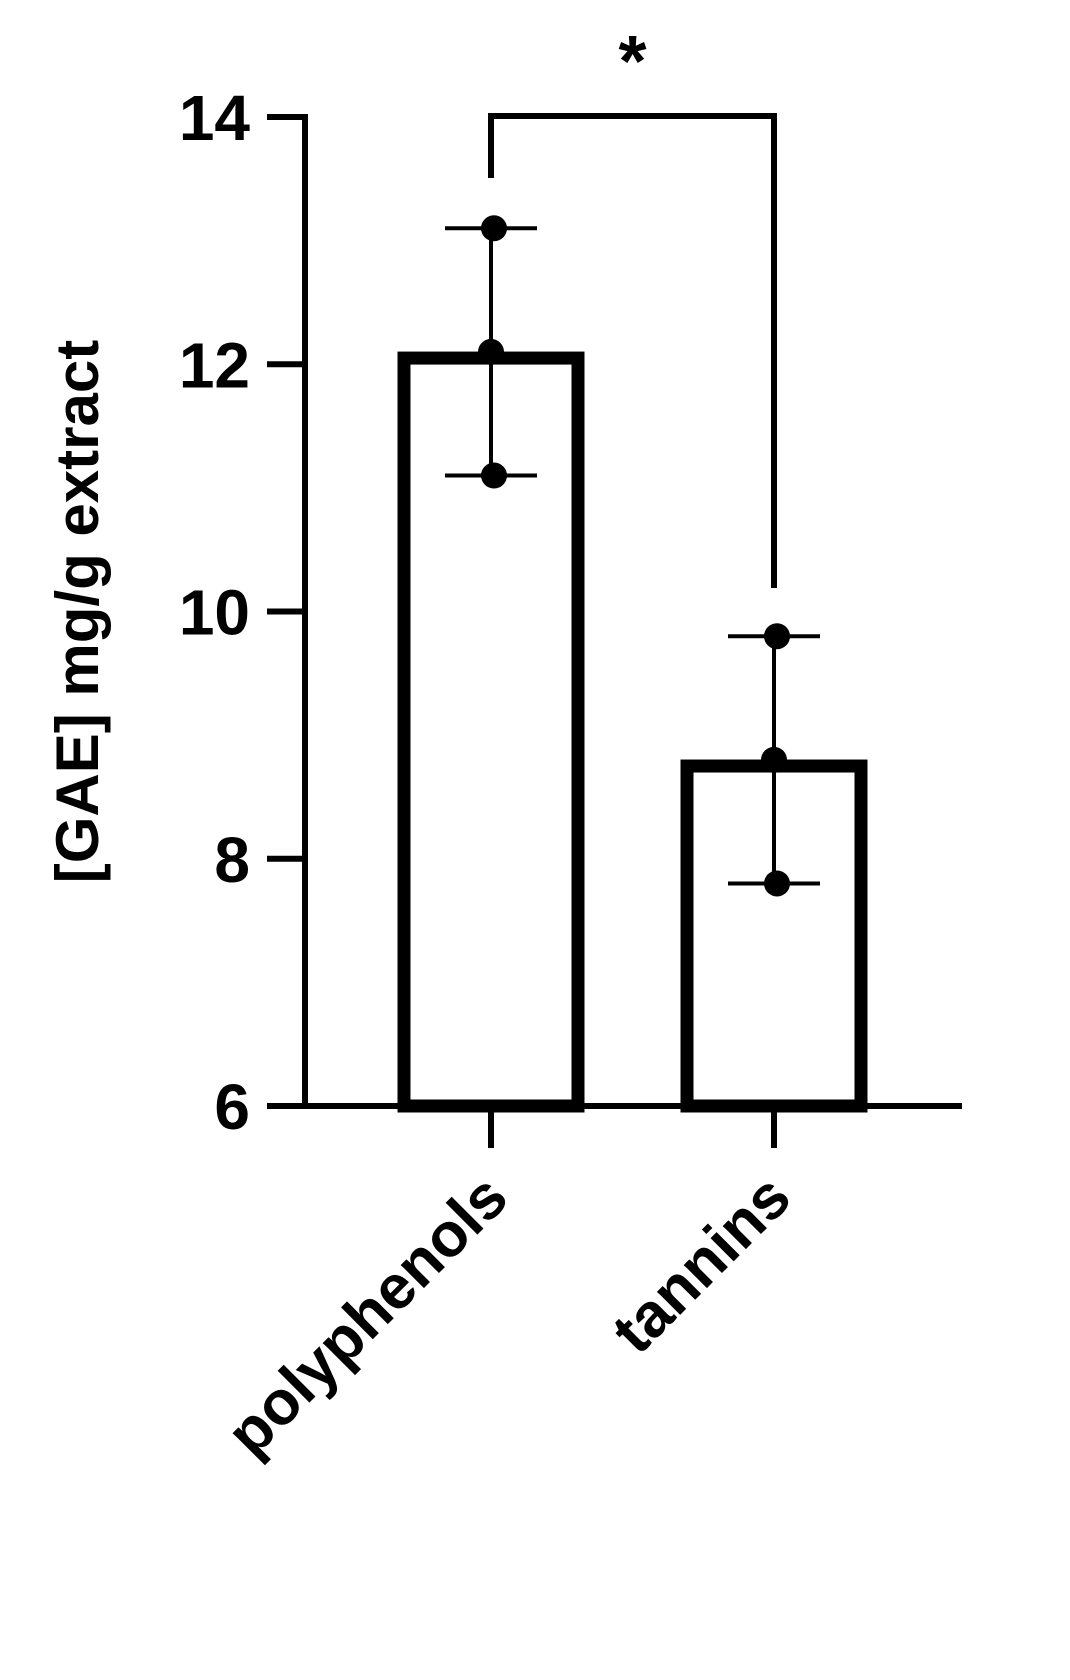 This screenshot has width=1070, height=1680. I want to click on y-tick-label-6: 6, so click(232, 1107).